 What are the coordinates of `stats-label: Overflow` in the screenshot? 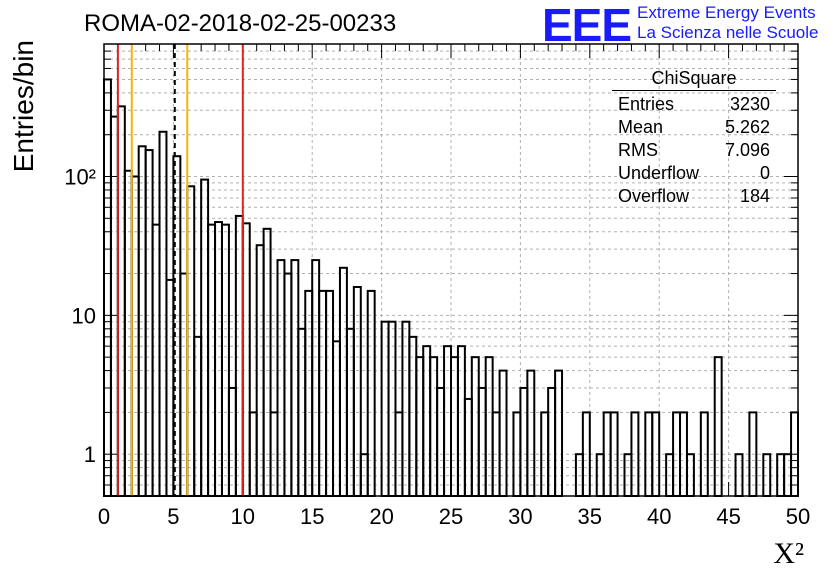 It's located at (654, 196).